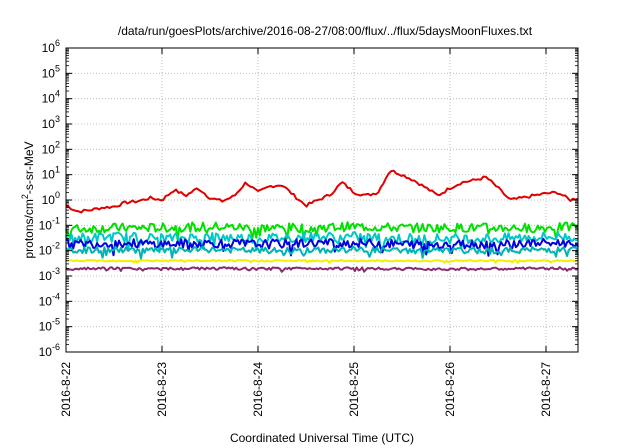  I want to click on y-tick-label: 10⁵, so click(51, 71).